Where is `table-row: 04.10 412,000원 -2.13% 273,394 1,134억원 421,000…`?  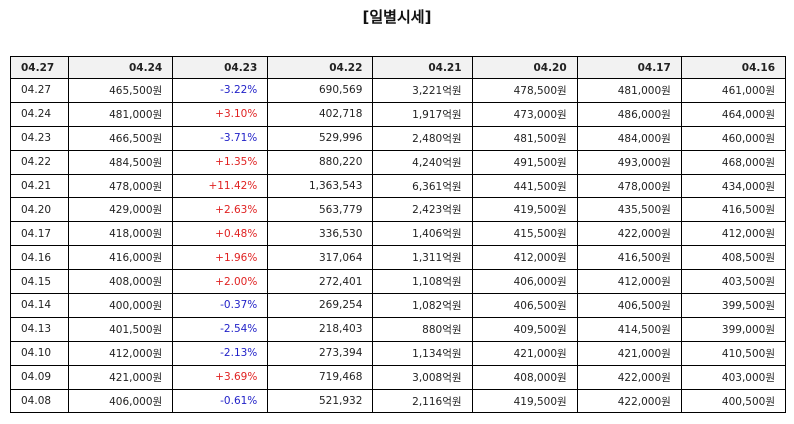 table-row: 04.10 412,000원 -2.13% 273,394 1,134억원 421,000… is located at coordinates (398, 353).